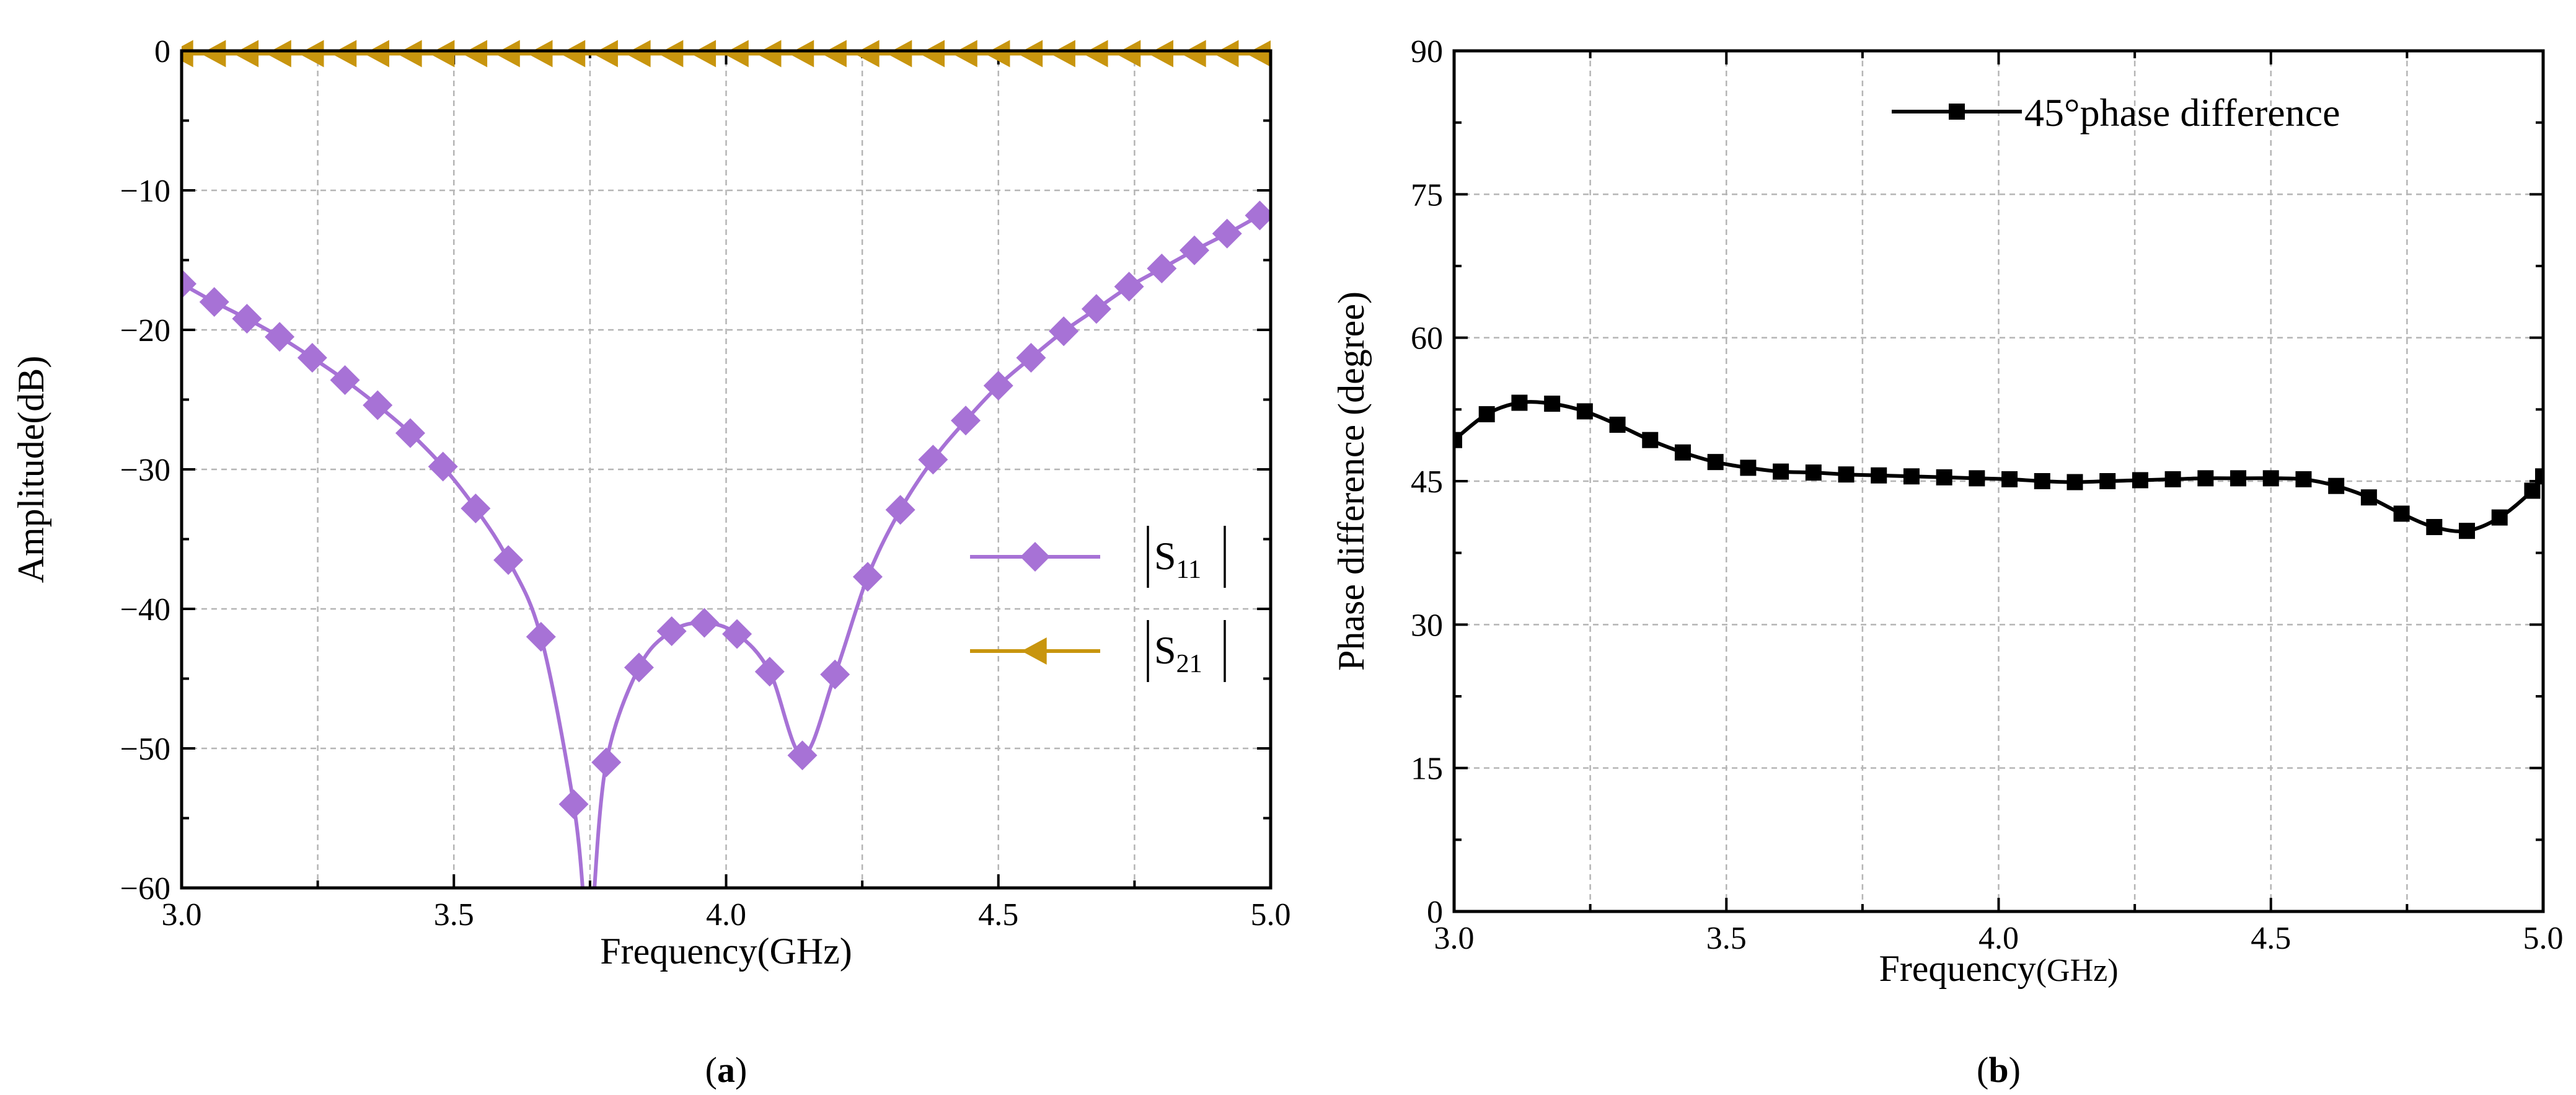 Image resolution: width=2576 pixels, height=1095 pixels. What do you see at coordinates (31, 470) in the screenshot?
I see `y-axis-label: Amplitude(dB)` at bounding box center [31, 470].